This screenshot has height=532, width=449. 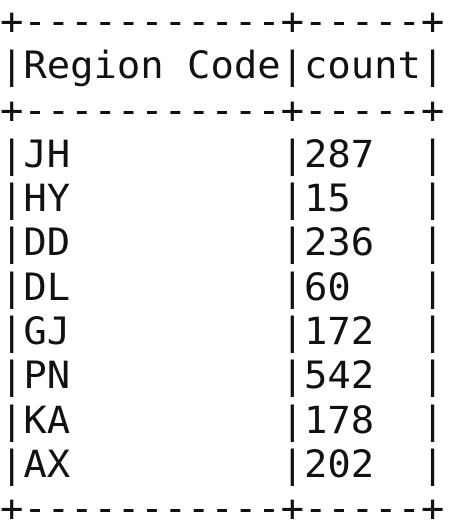 I want to click on region-code-cell: AX, so click(x=47, y=464).